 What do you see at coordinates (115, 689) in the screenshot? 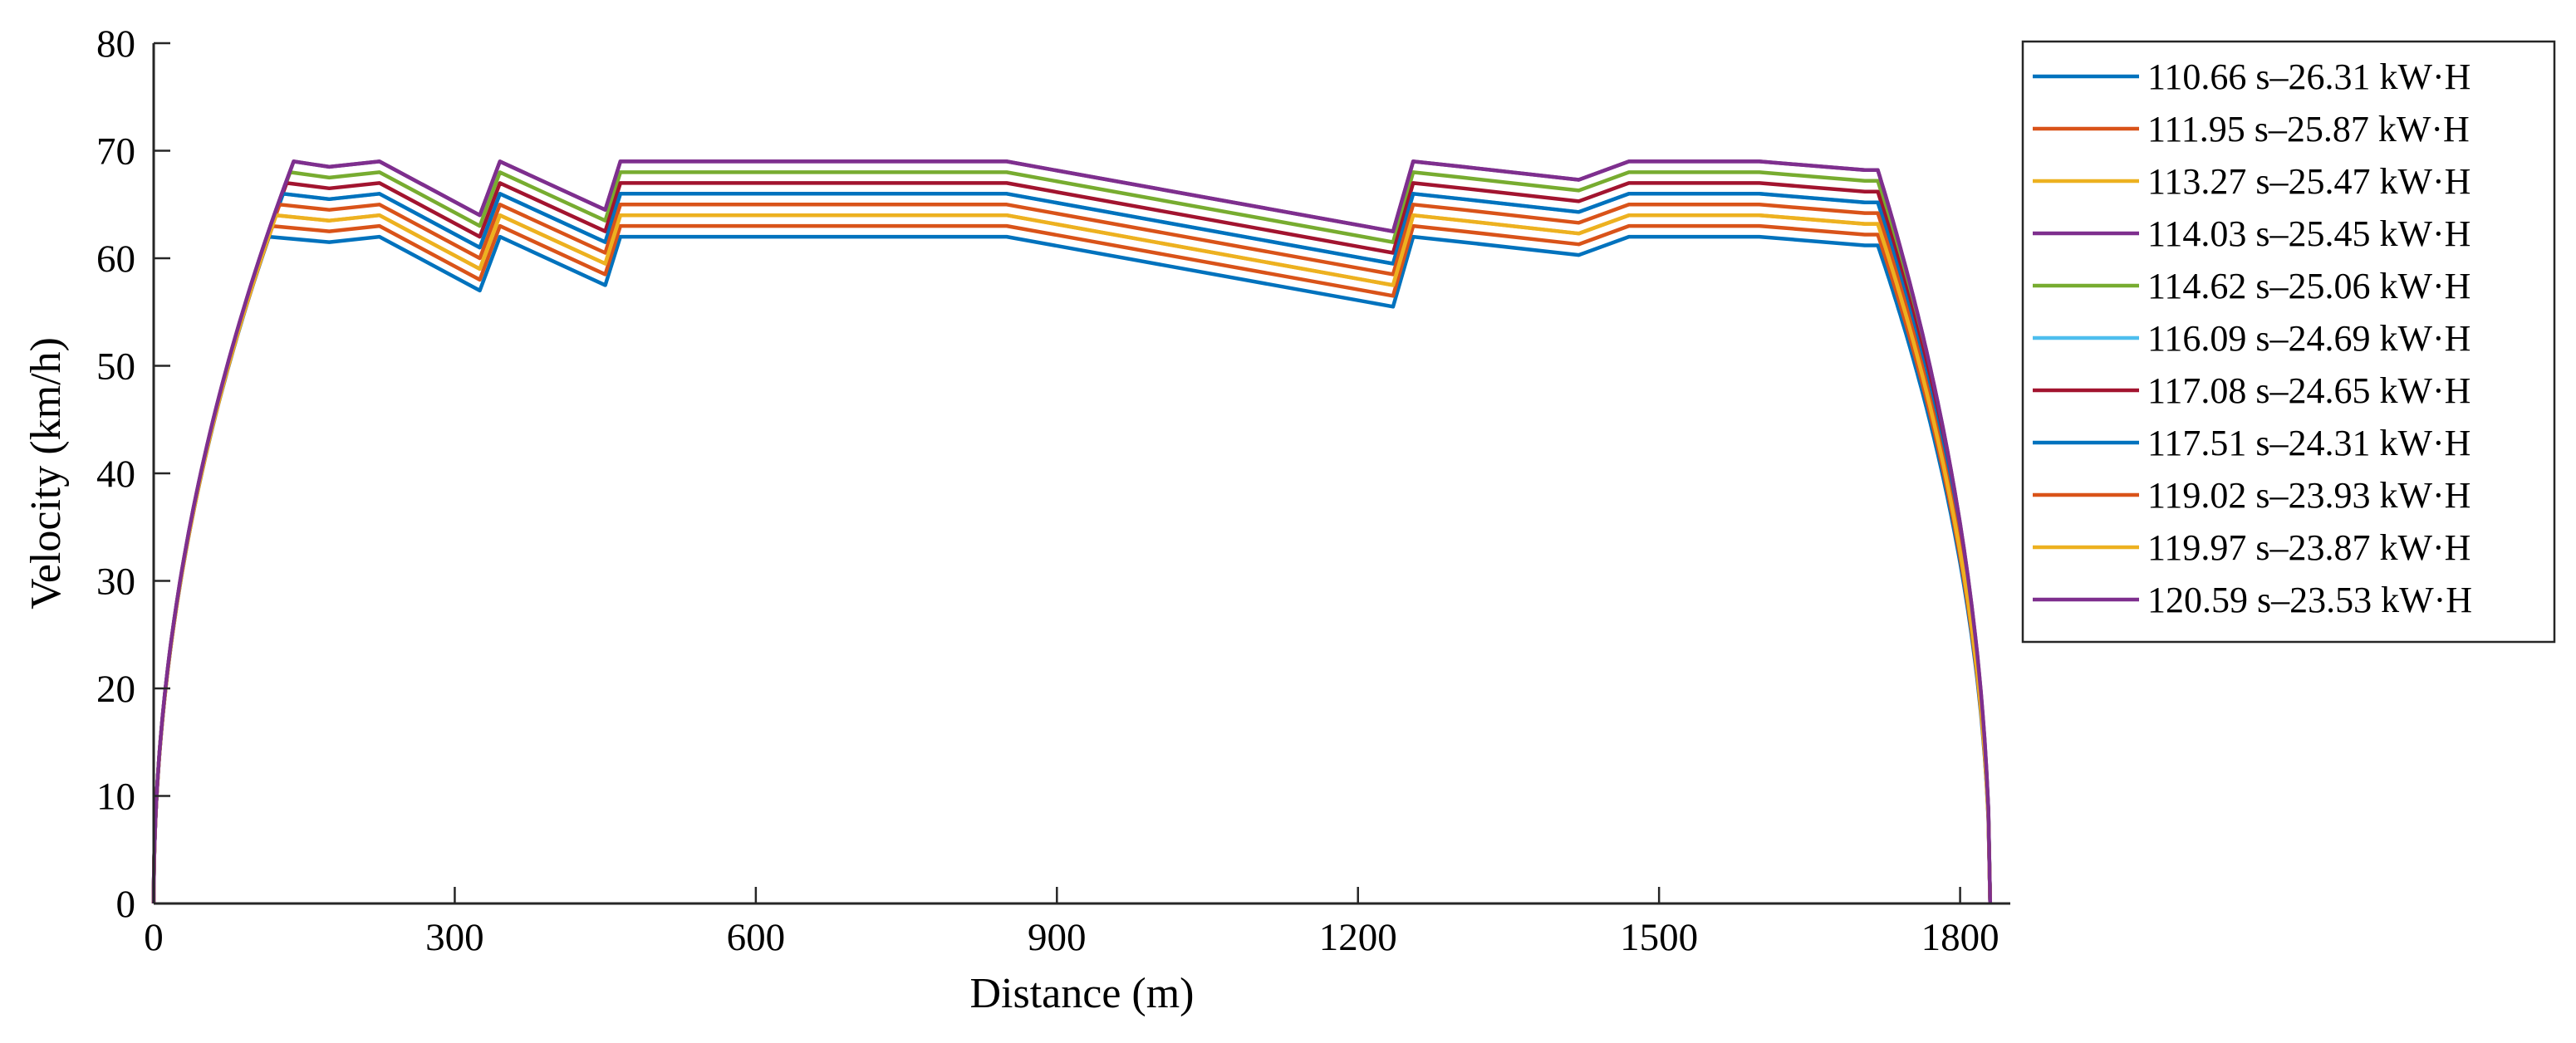
I see `y-tick-label: 20` at bounding box center [115, 689].